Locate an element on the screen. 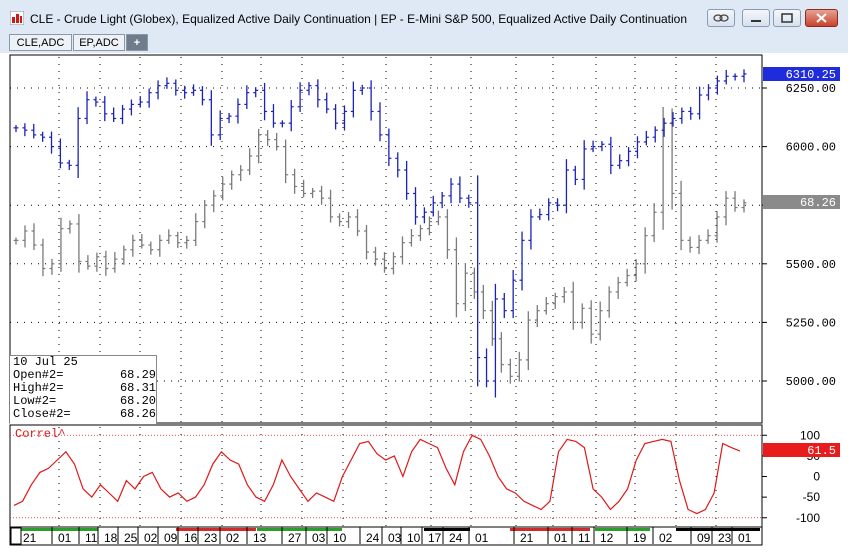 This screenshot has height=555, width=848. link-button is located at coordinates (721, 18).